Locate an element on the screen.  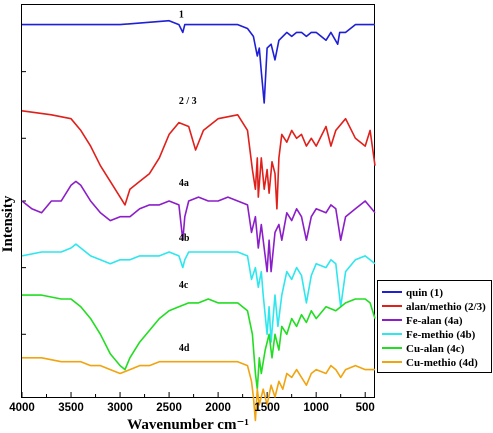
curve-label: 4c is located at coordinates (184, 285).